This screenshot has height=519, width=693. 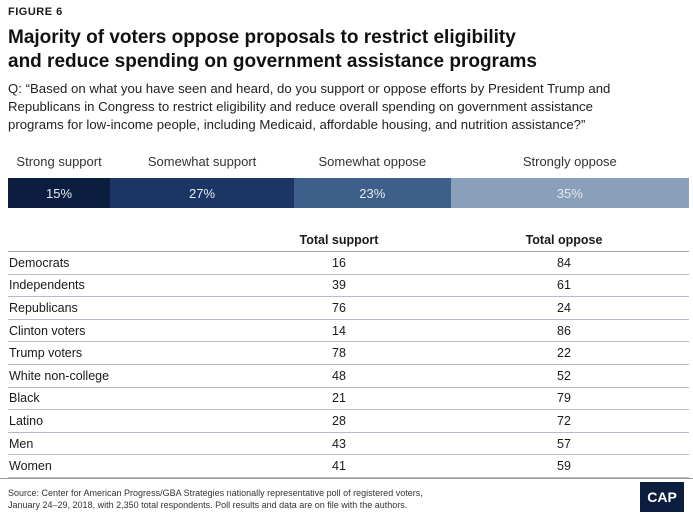 I want to click on segment-value-label: 27%, so click(x=202, y=193).